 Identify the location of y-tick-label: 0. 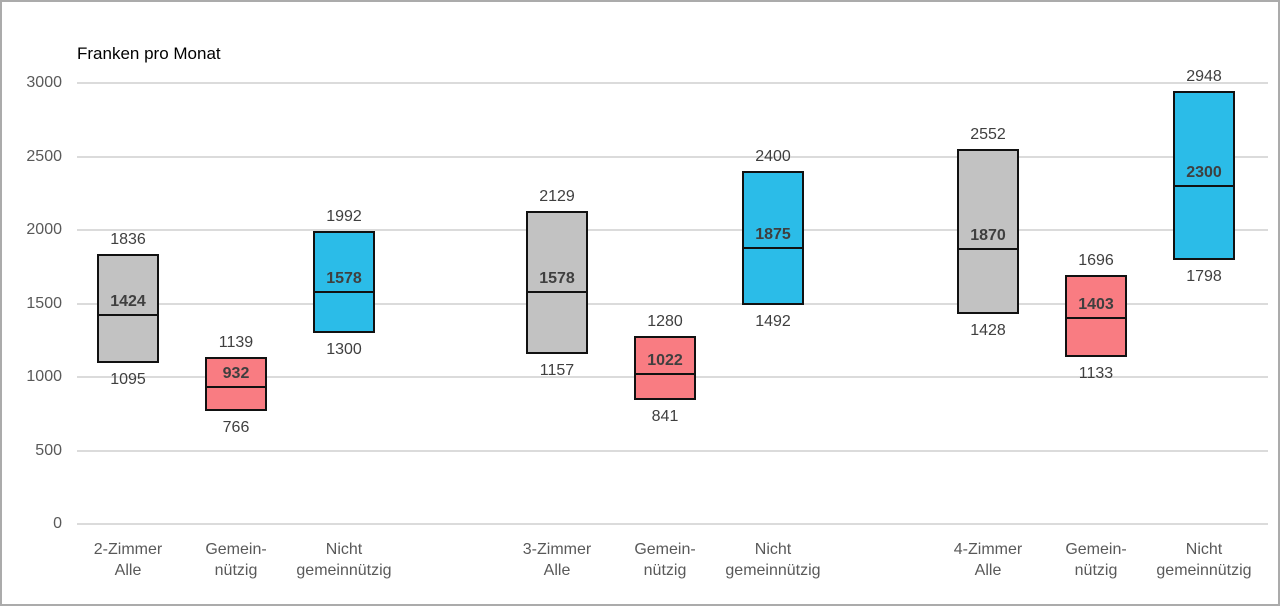
(57, 523).